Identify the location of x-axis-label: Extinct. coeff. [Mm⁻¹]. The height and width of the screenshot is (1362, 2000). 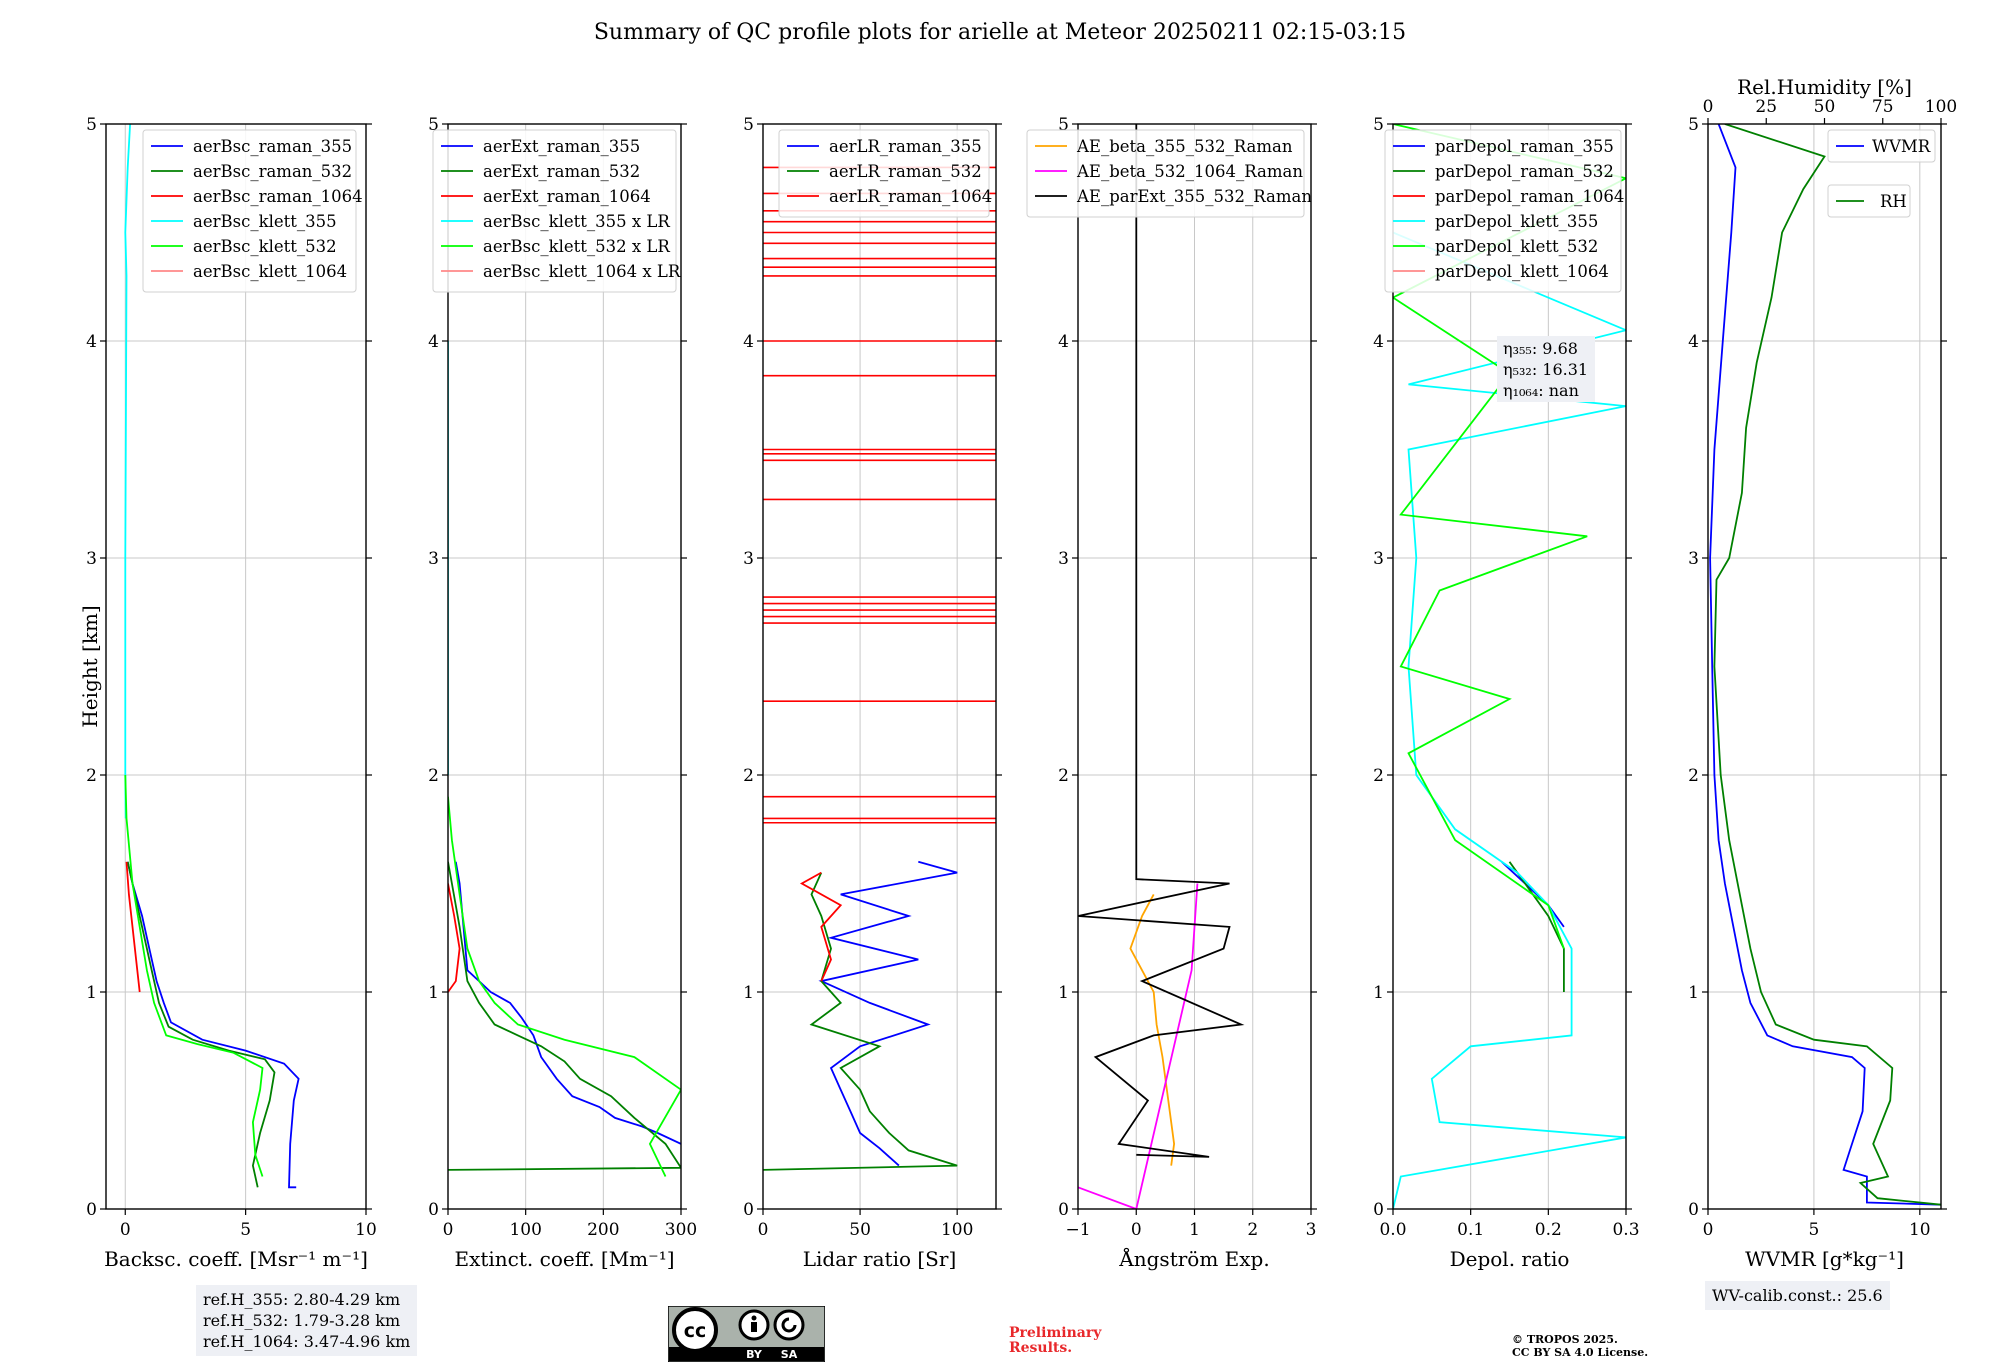
(564, 1259).